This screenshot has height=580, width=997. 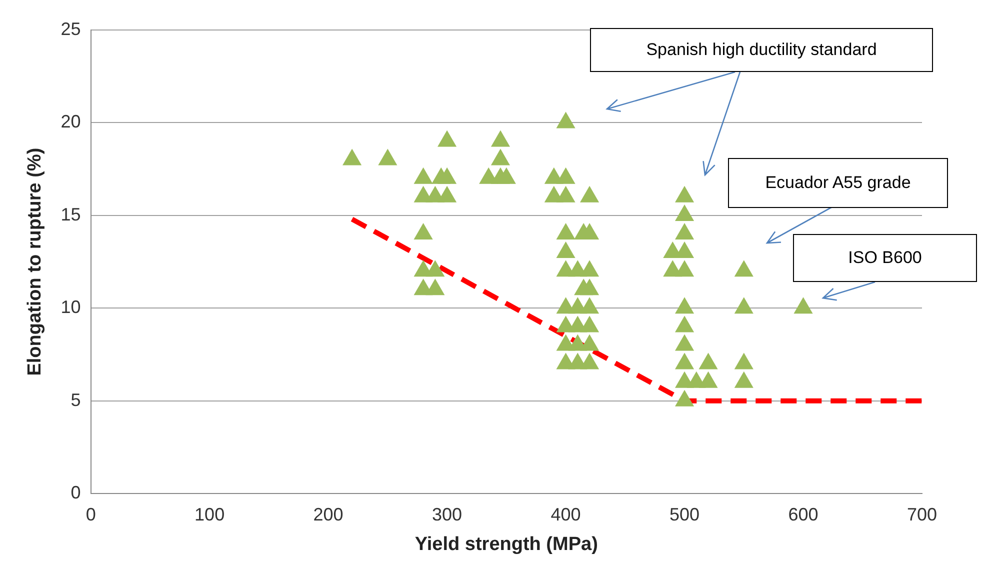 What do you see at coordinates (91, 514) in the screenshot?
I see `x-tick-label: 0` at bounding box center [91, 514].